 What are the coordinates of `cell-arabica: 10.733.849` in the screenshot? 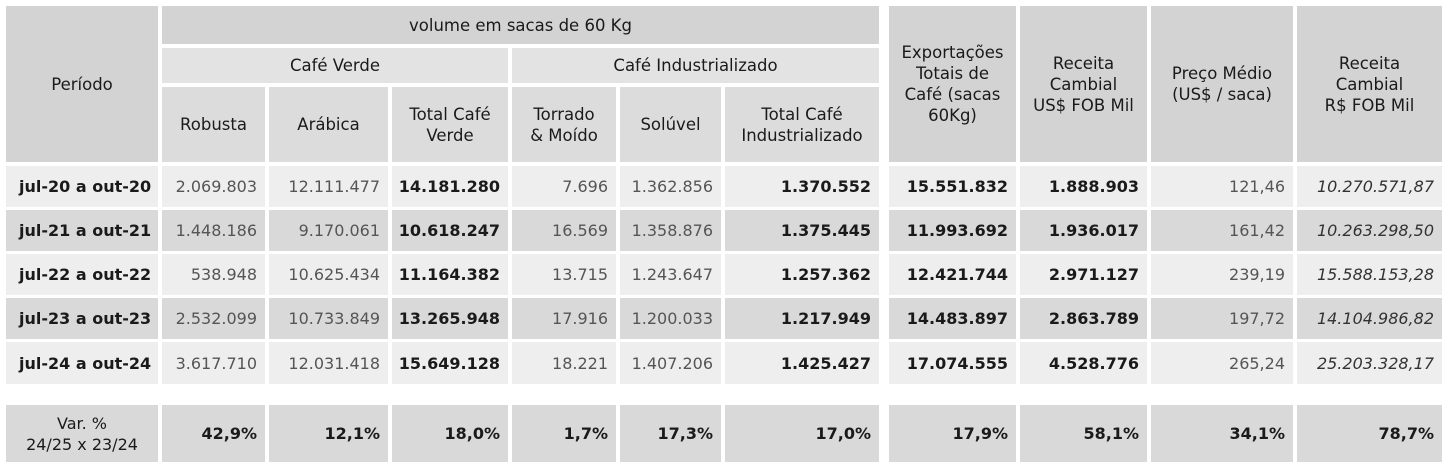 It's located at (328, 318).